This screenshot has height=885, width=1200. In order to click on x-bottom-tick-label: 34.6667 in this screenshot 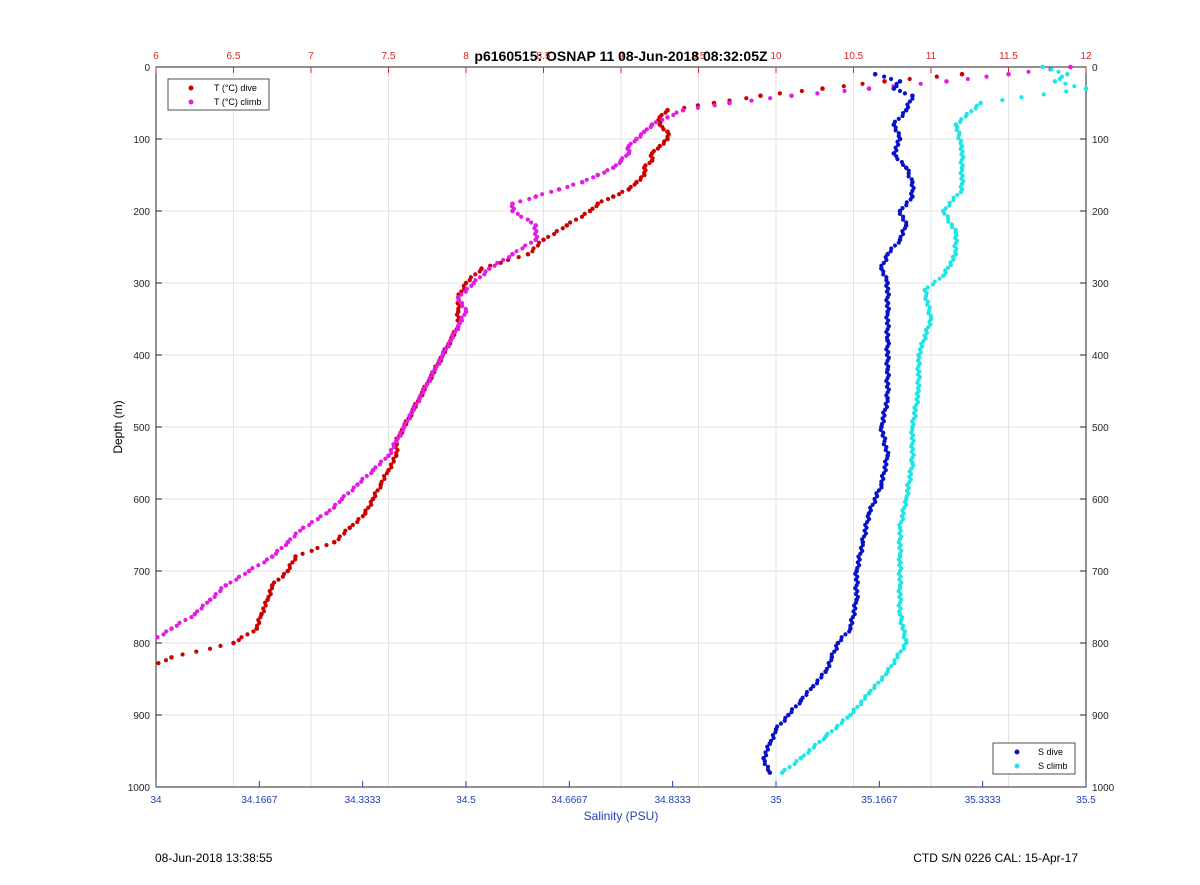, I will do `click(569, 800)`.